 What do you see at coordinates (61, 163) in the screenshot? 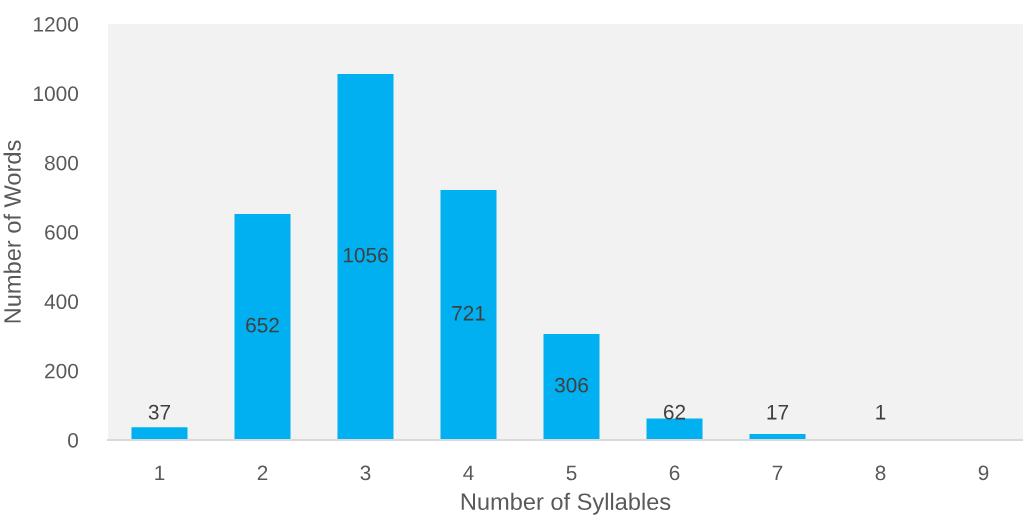
I see `y-tick-label: 800` at bounding box center [61, 163].